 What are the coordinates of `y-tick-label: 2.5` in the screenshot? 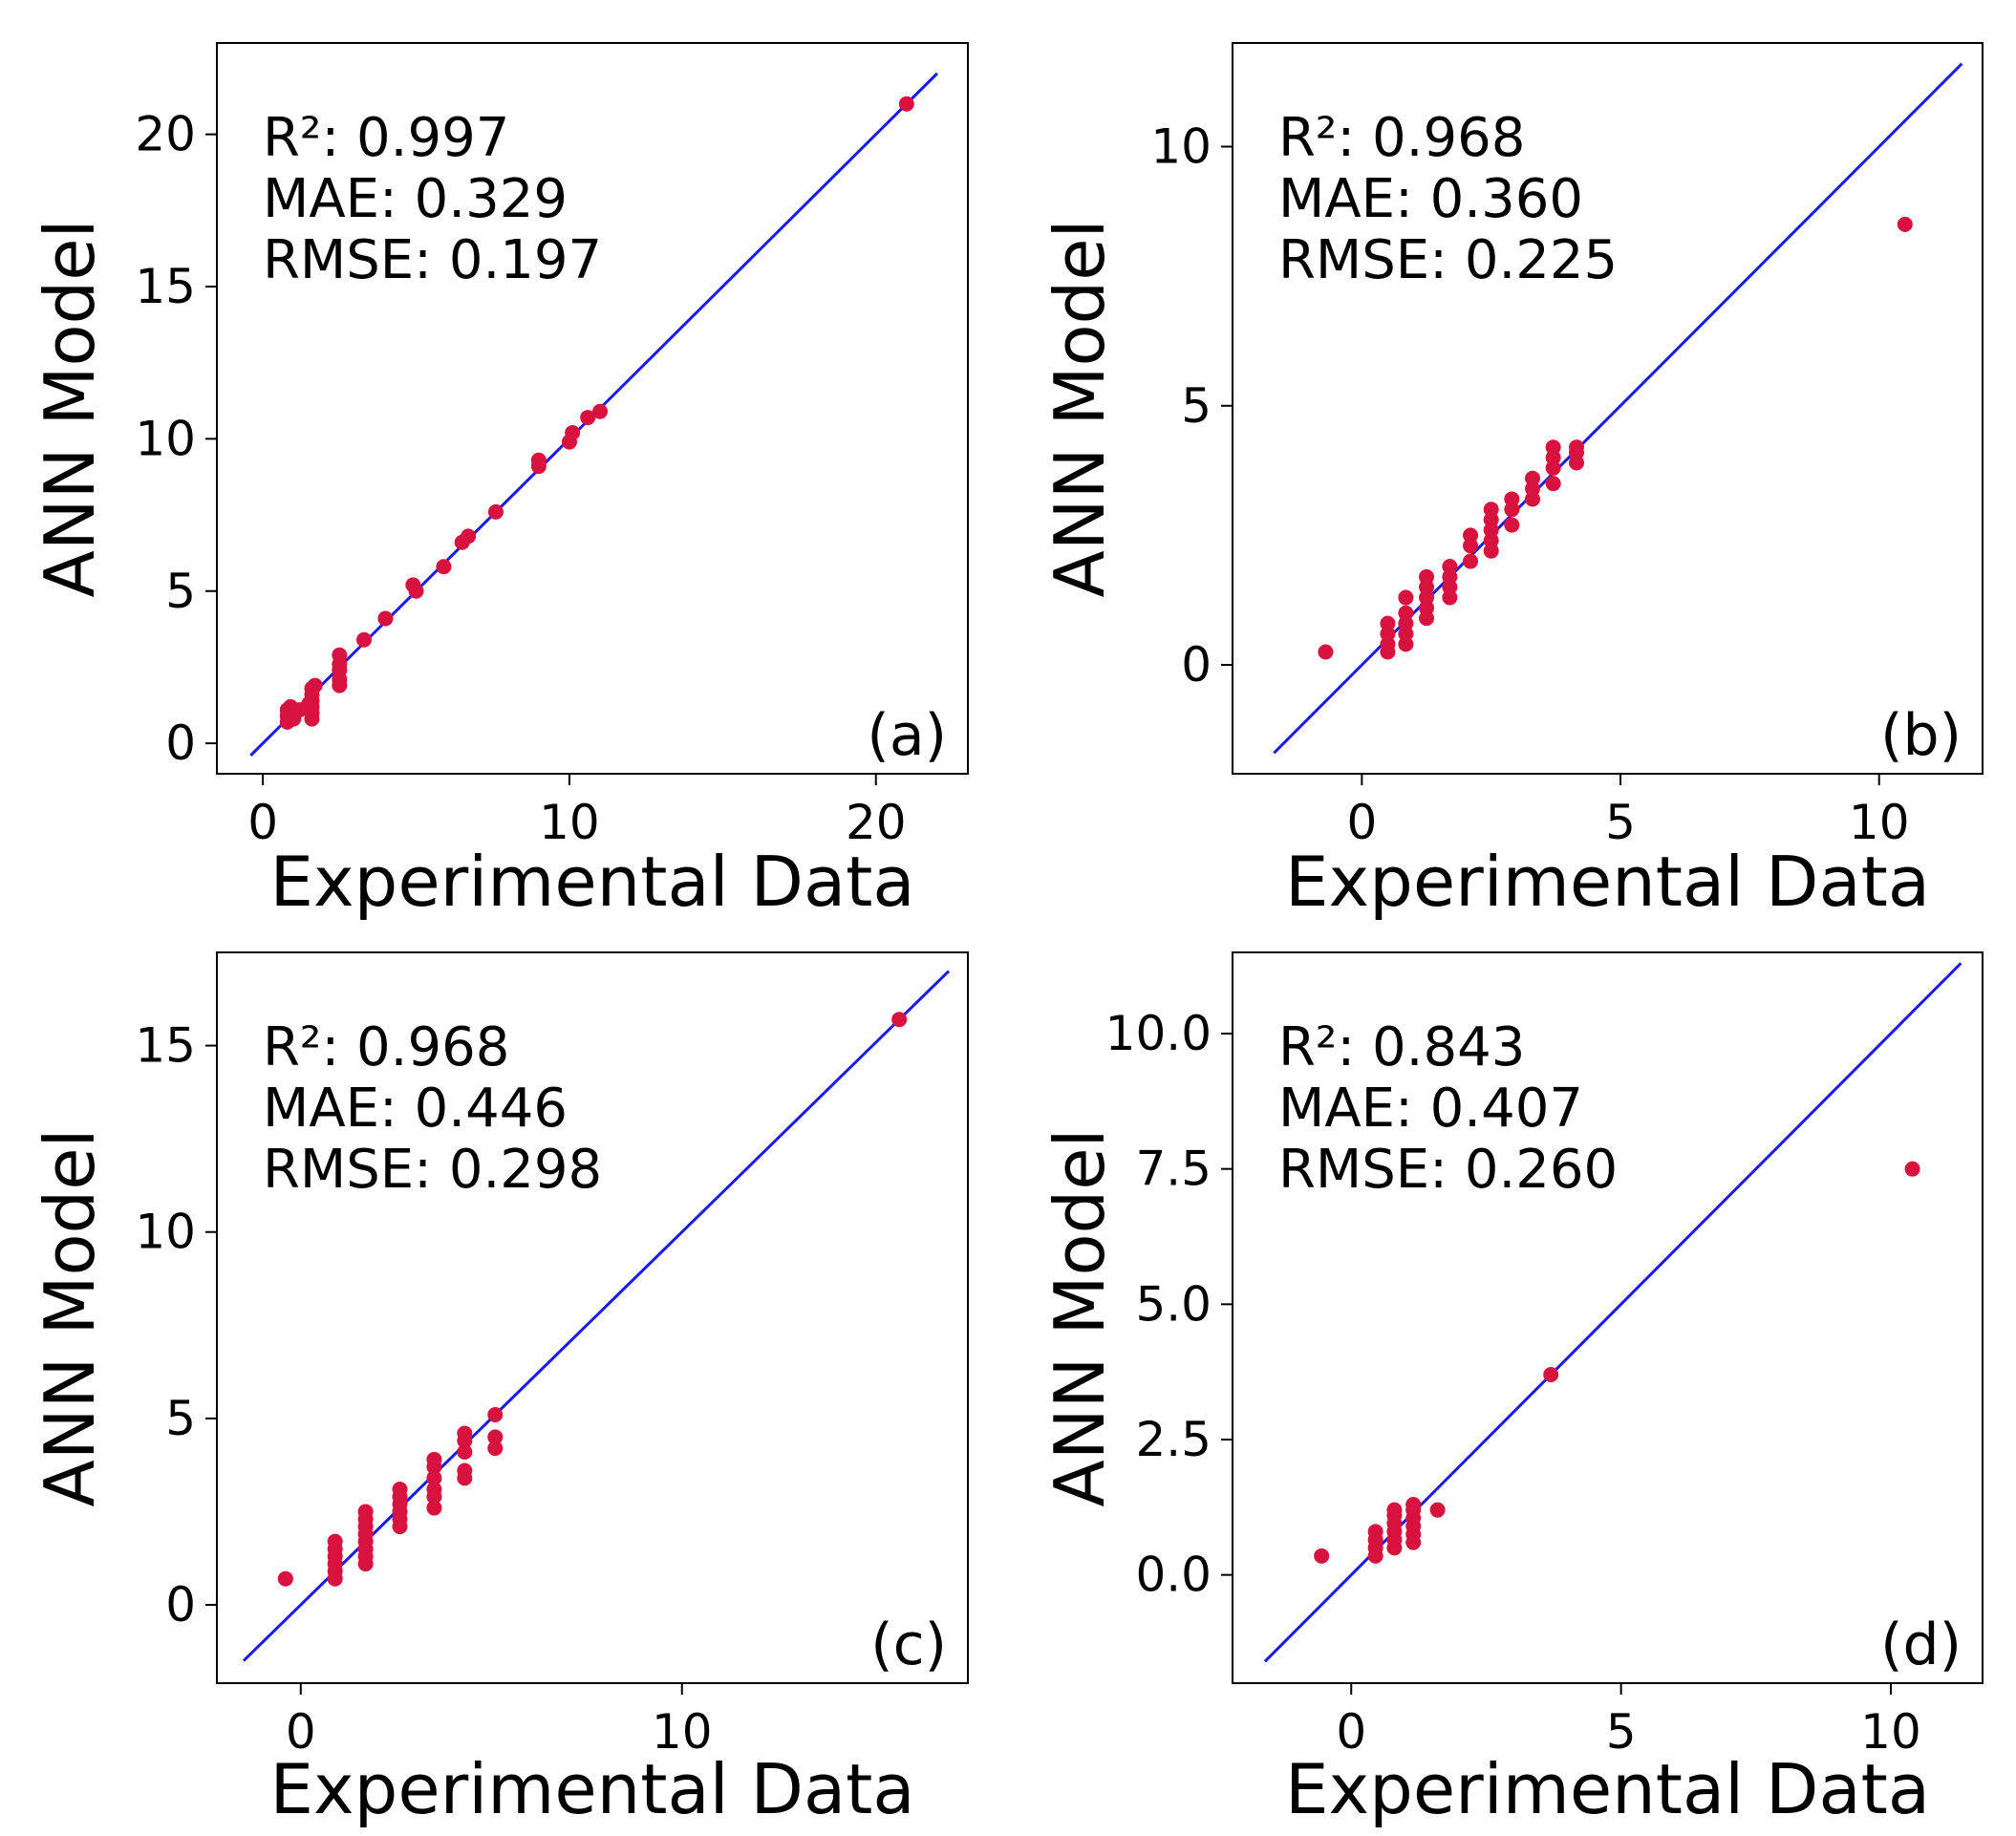 It's located at (1173, 1439).